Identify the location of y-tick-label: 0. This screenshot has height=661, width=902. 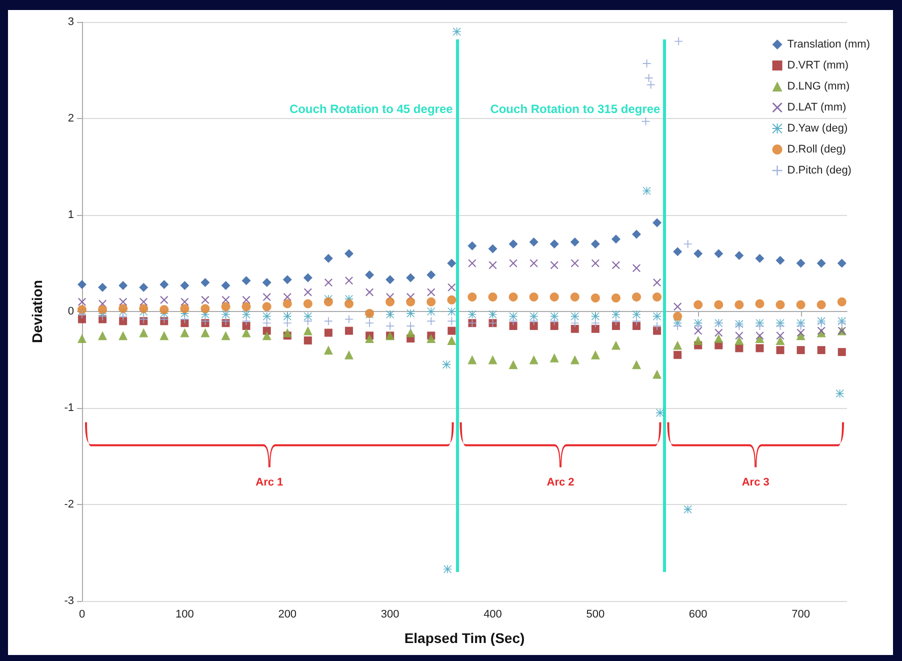
(71, 312).